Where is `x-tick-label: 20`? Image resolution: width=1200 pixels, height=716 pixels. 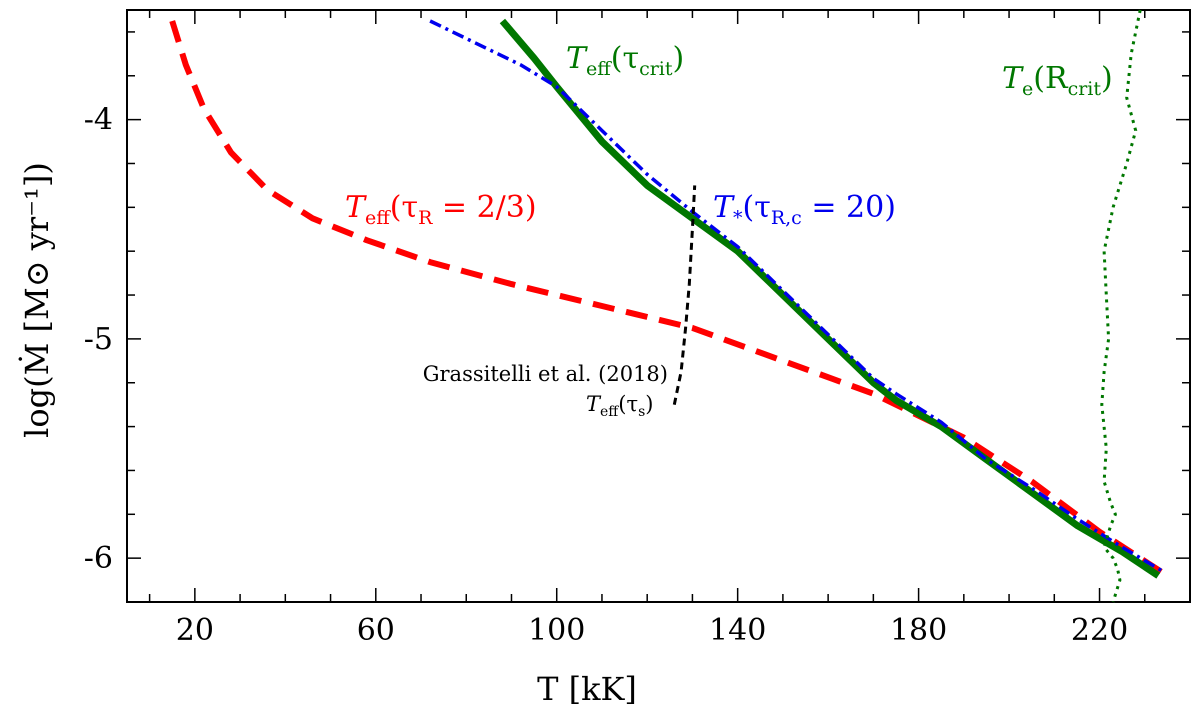
x-tick-label: 20 is located at coordinates (195, 630).